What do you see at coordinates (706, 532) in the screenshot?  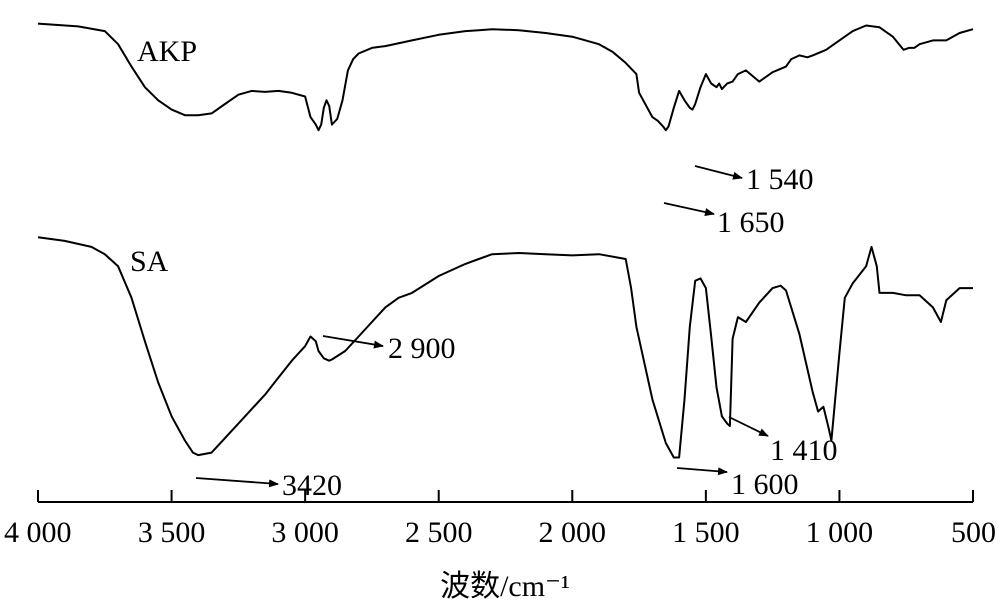 I see `x-tick-label: 1 500` at bounding box center [706, 532].